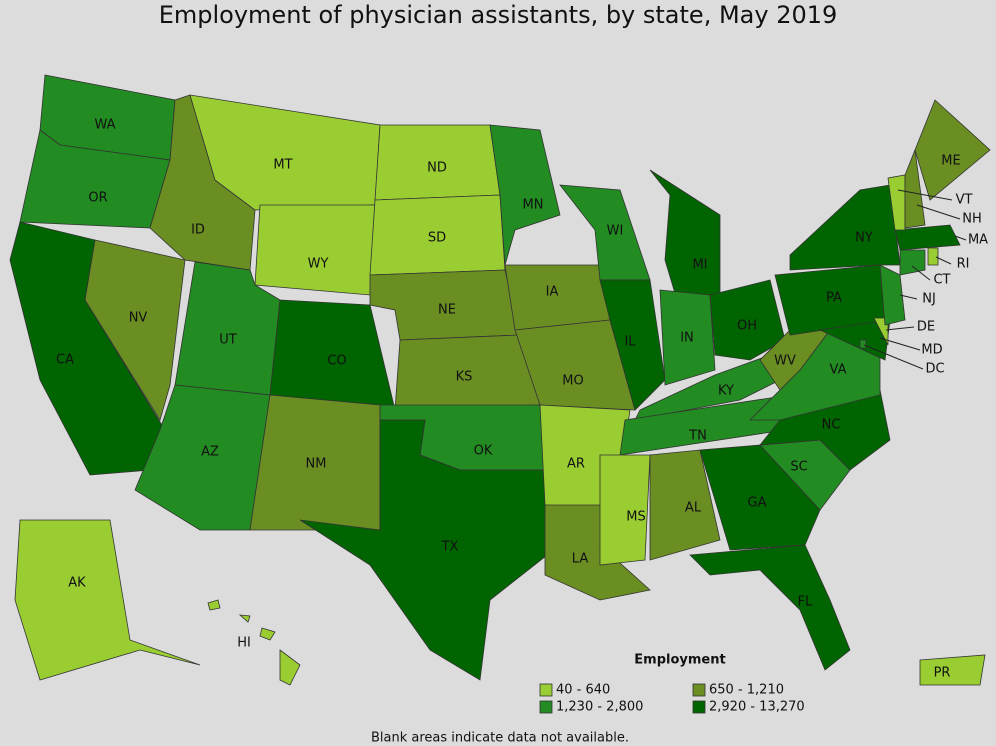 The width and height of the screenshot is (996, 746). Describe the element at coordinates (630, 342) in the screenshot. I see `state-label: IL` at that location.